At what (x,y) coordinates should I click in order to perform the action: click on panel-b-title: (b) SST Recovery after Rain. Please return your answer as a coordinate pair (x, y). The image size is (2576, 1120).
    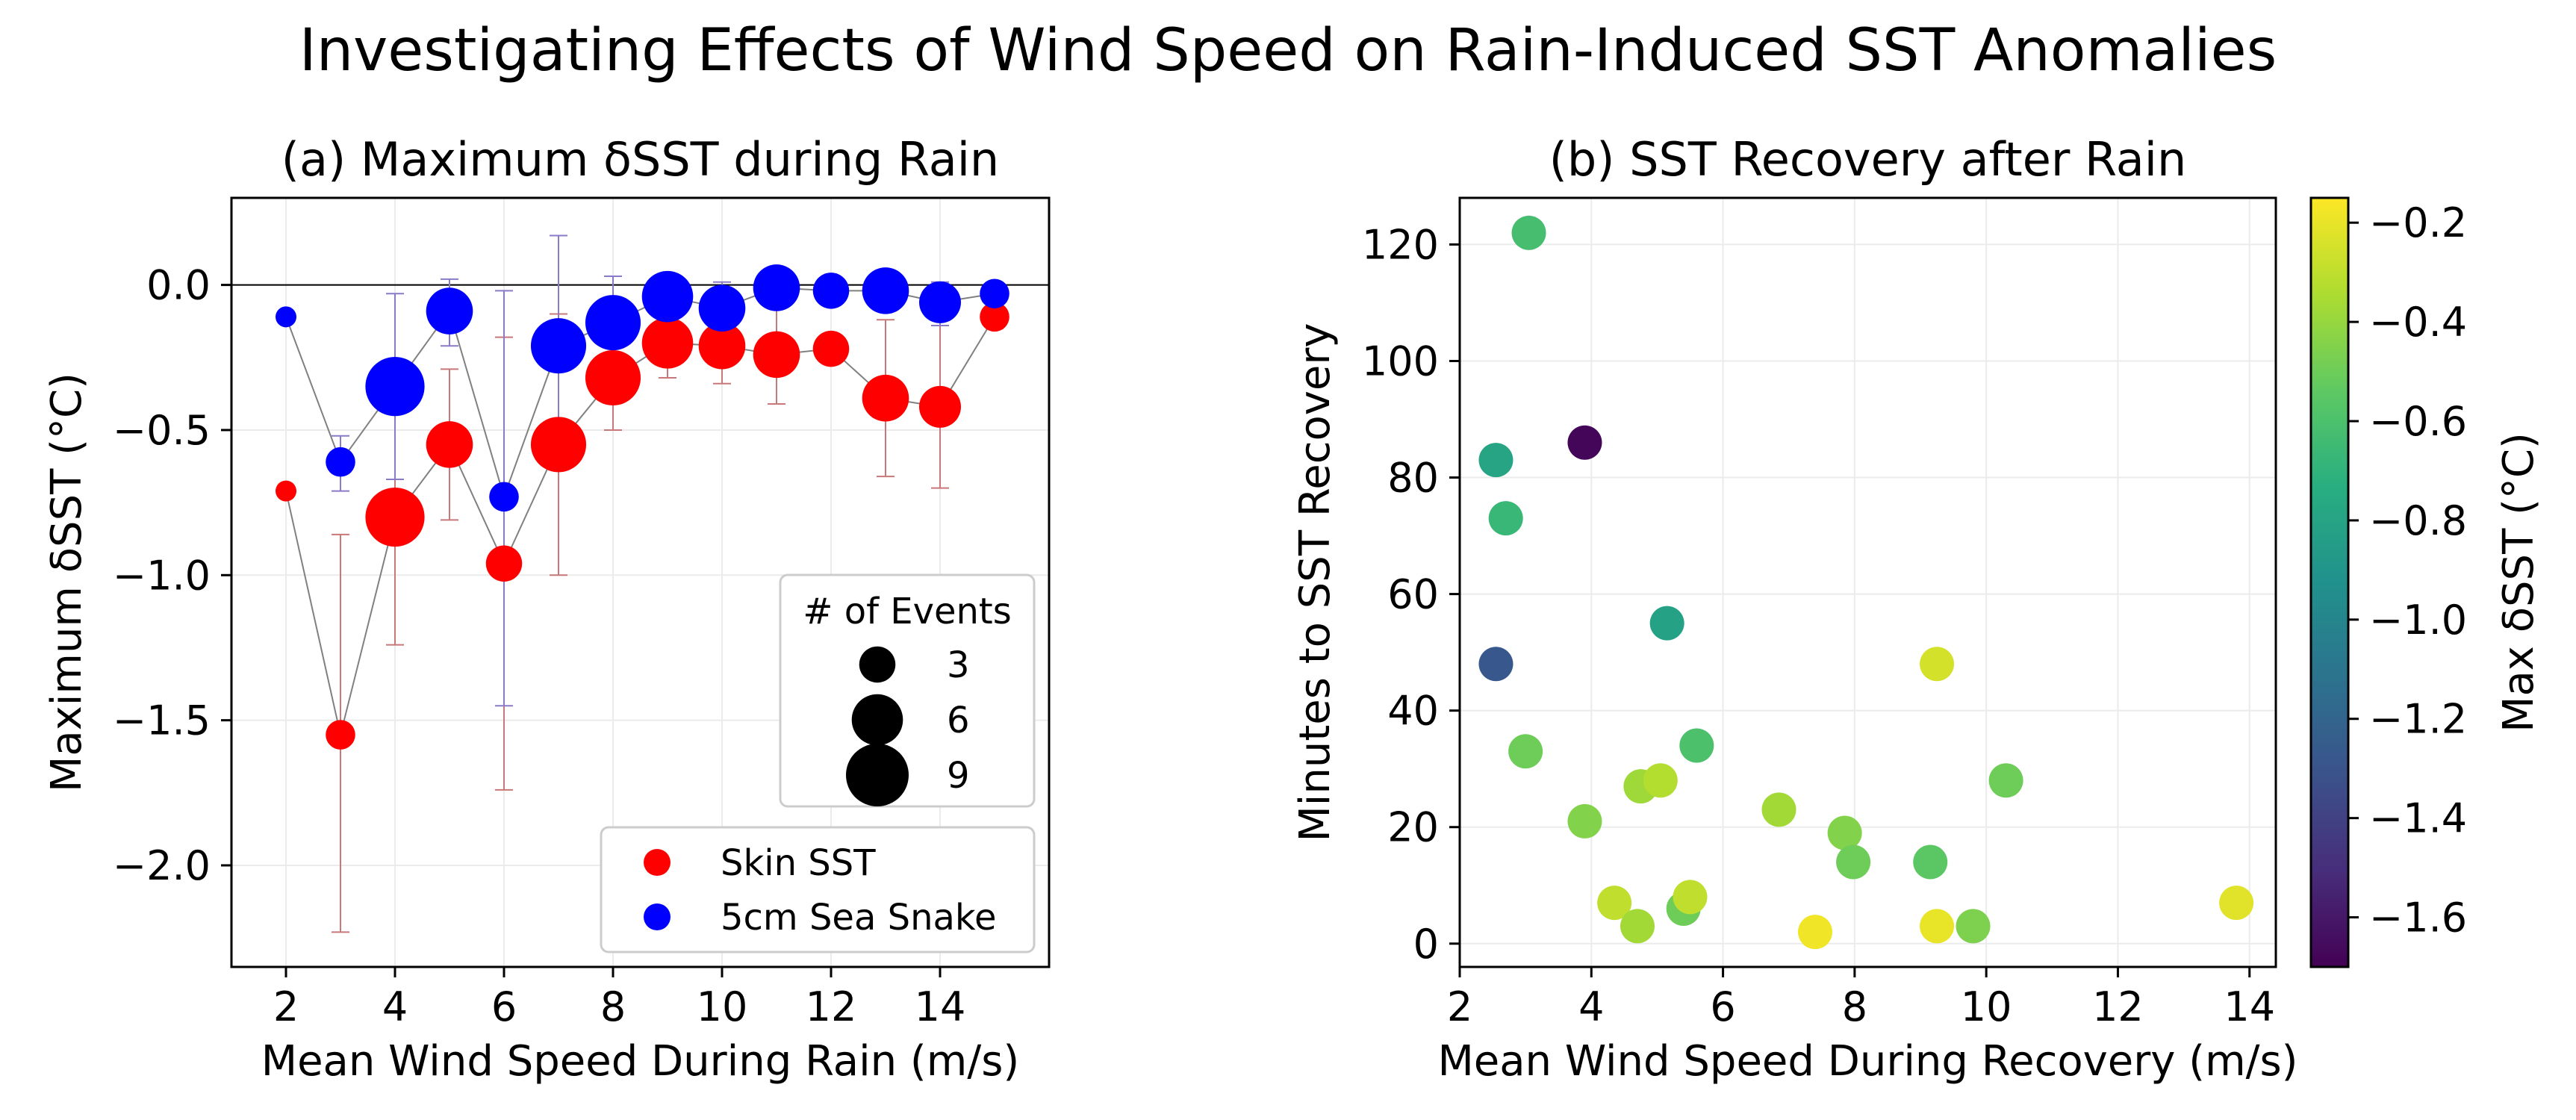
    Looking at the image, I should click on (1868, 159).